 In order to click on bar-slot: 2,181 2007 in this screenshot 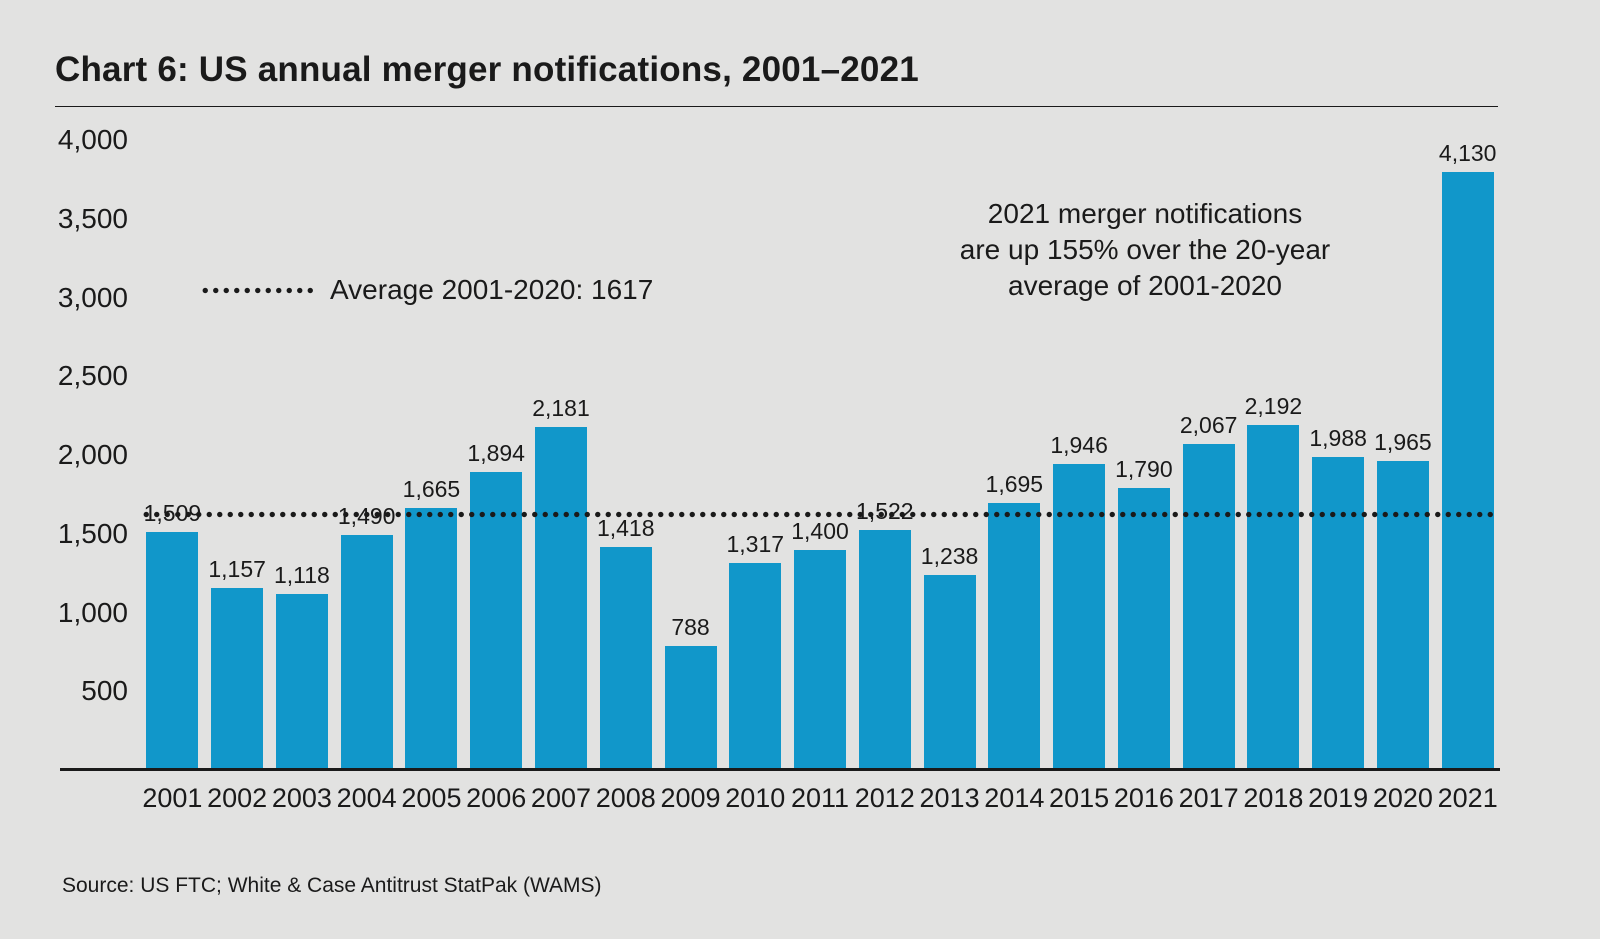, I will do `click(561, 477)`.